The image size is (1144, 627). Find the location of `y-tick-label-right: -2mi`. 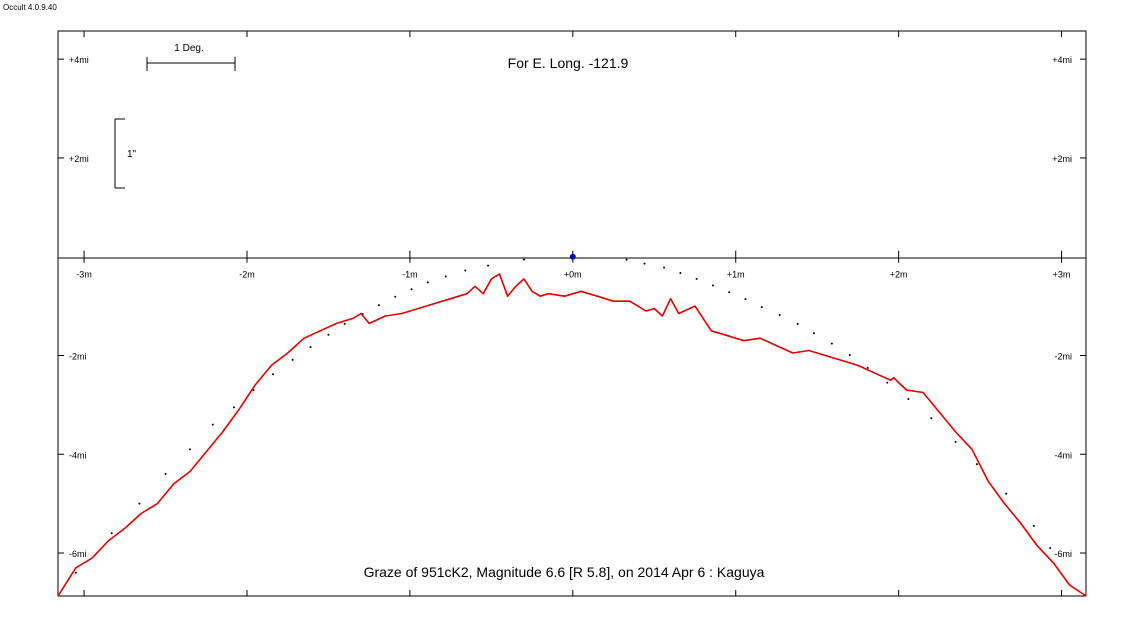

y-tick-label-right: -2mi is located at coordinates (1064, 356).